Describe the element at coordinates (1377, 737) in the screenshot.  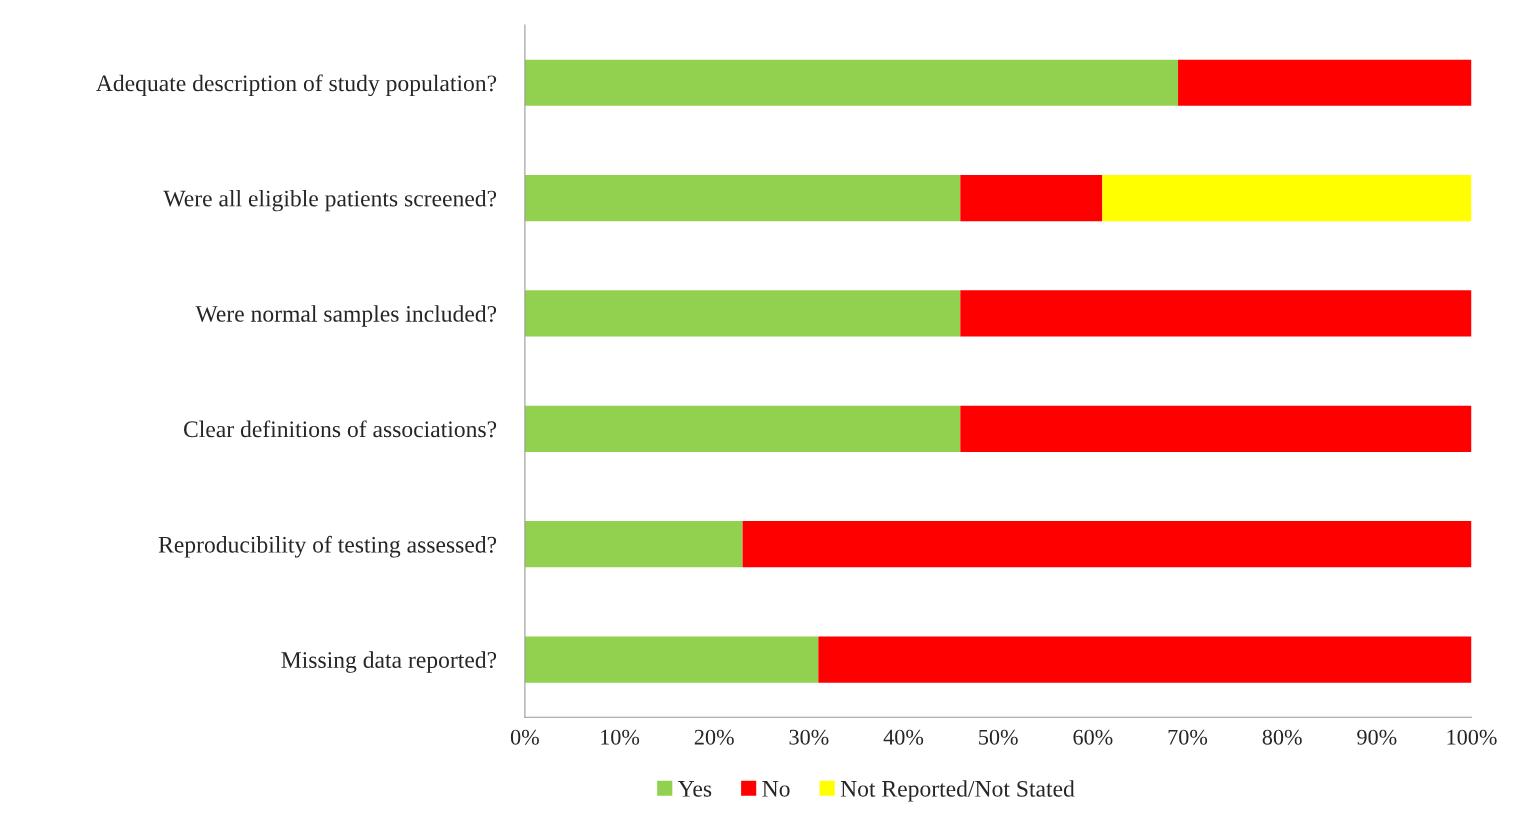
I see `x-tick-label: 90%` at that location.